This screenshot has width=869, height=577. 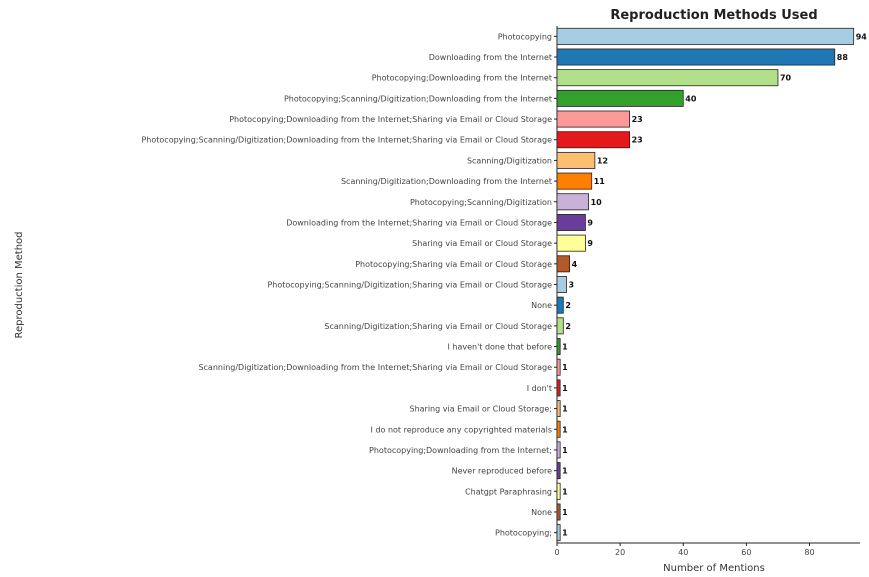 What do you see at coordinates (809, 552) in the screenshot?
I see `x-tick-label: 80` at bounding box center [809, 552].